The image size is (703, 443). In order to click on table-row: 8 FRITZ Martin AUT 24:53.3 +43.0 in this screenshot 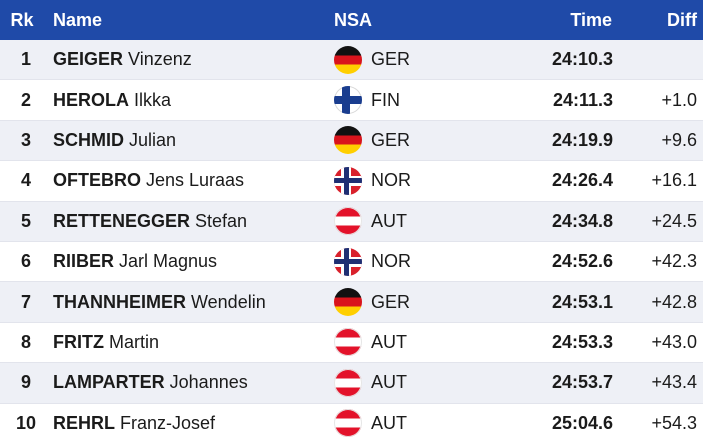, I will do `click(351, 342)`.